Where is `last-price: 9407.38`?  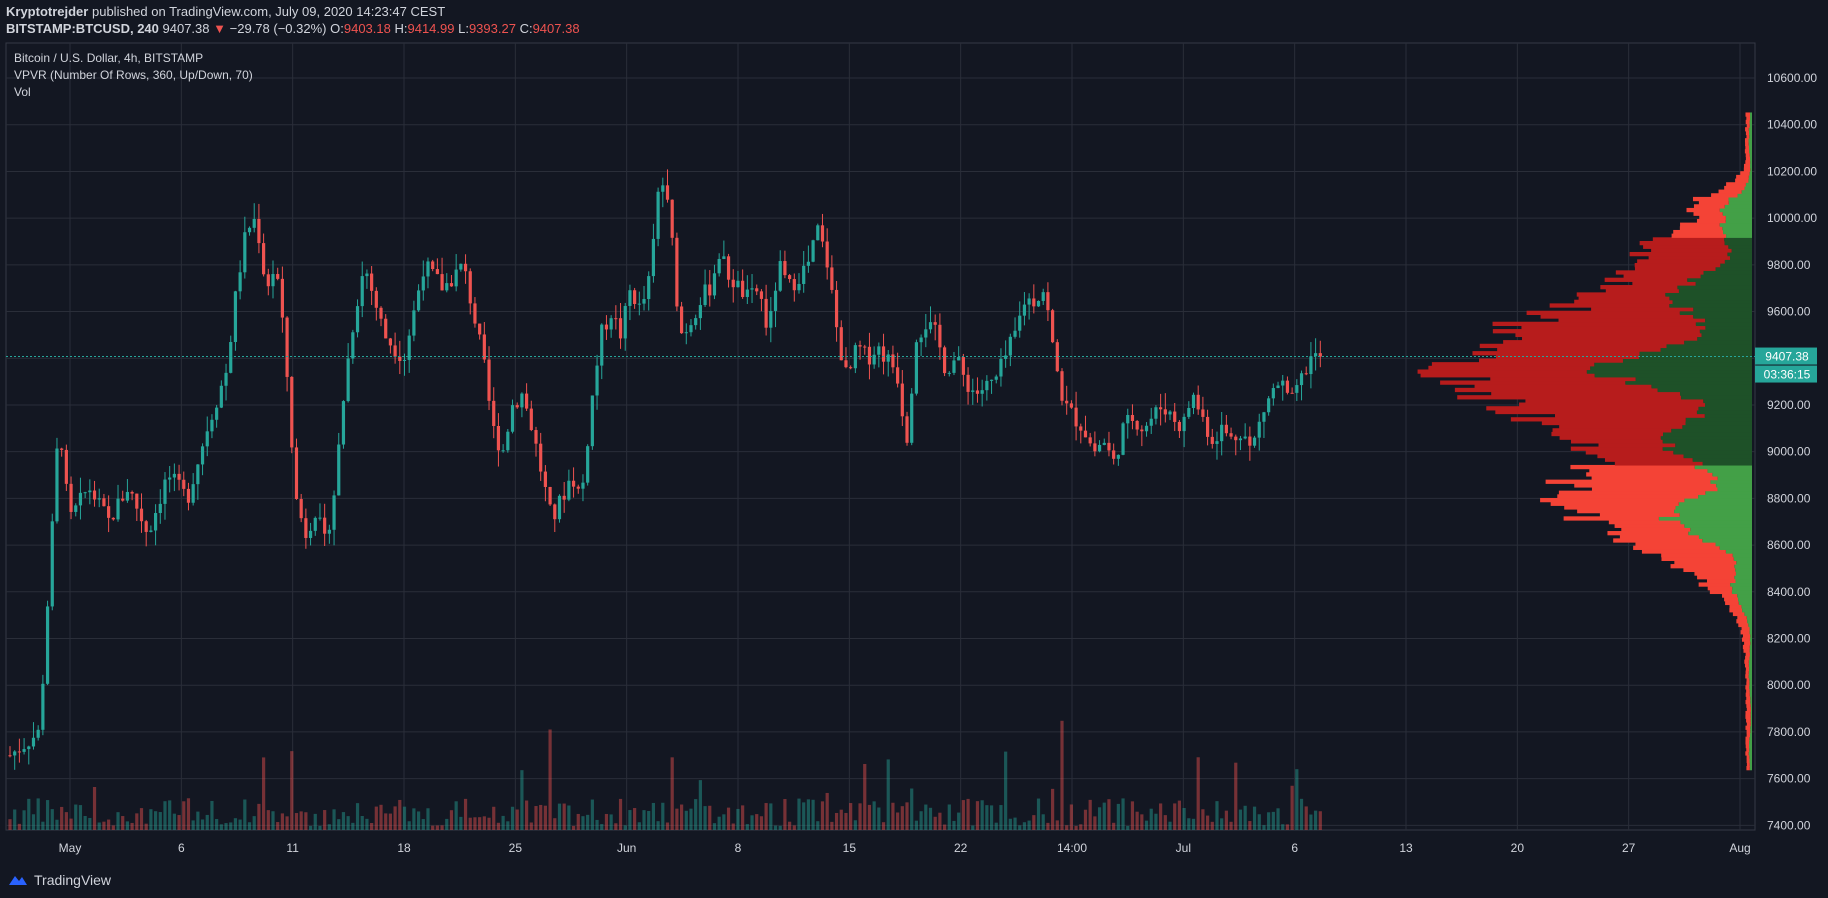
last-price: 9407.38 is located at coordinates (186, 28).